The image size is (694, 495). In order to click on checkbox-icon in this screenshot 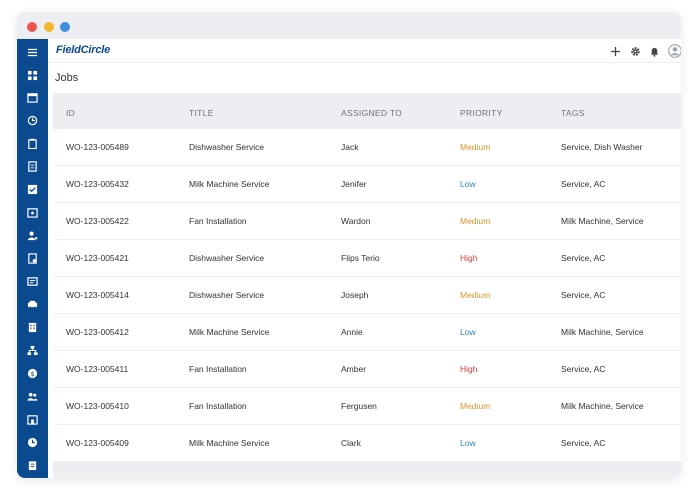, I will do `click(32, 189)`.